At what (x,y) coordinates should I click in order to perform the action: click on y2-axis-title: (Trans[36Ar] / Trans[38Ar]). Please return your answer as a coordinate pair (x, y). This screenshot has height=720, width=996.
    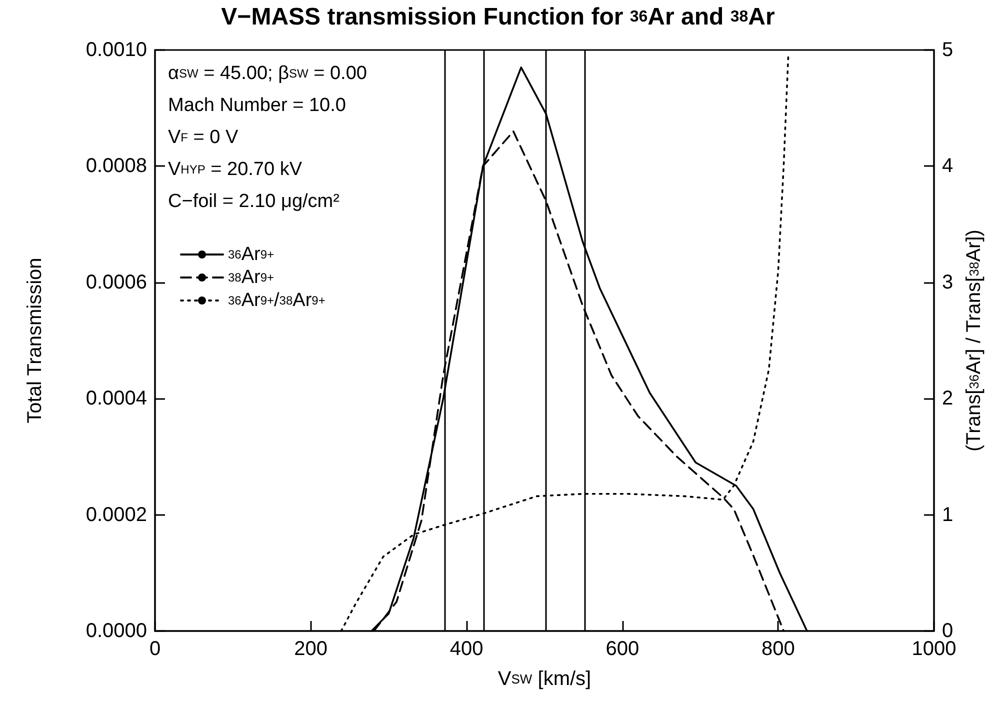
    Looking at the image, I should click on (974, 341).